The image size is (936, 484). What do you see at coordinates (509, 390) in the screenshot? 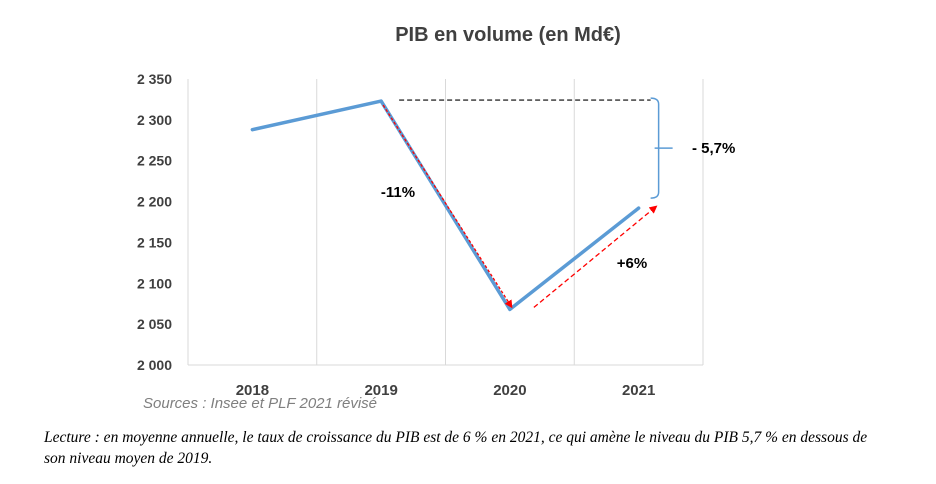
I see `x-tick-label: 2020` at bounding box center [509, 390].